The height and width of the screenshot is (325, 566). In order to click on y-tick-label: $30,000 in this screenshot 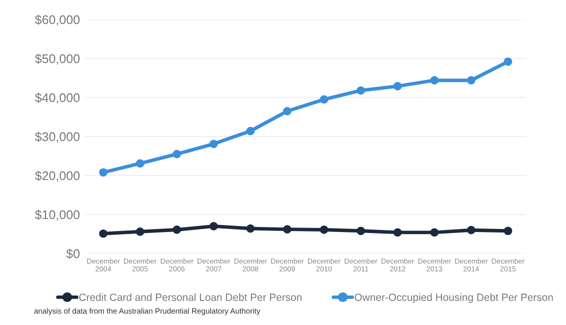, I will do `click(57, 137)`.